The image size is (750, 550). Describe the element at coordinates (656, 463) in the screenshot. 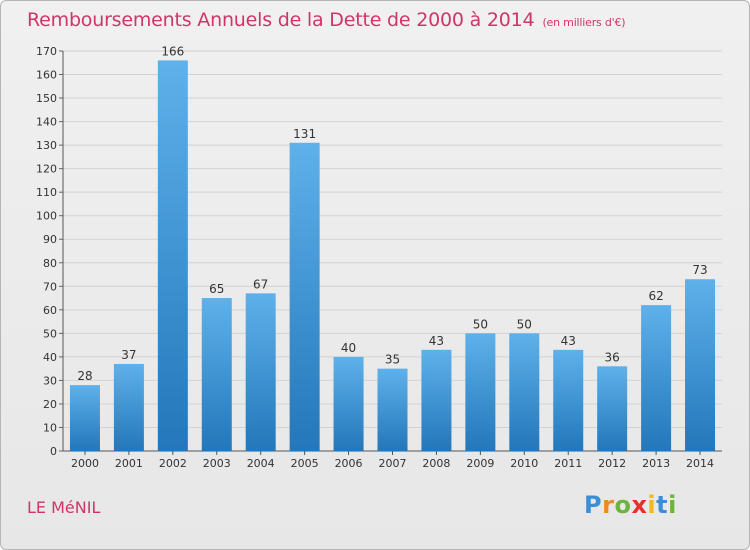

I see `x-tick-label: 2013` at that location.